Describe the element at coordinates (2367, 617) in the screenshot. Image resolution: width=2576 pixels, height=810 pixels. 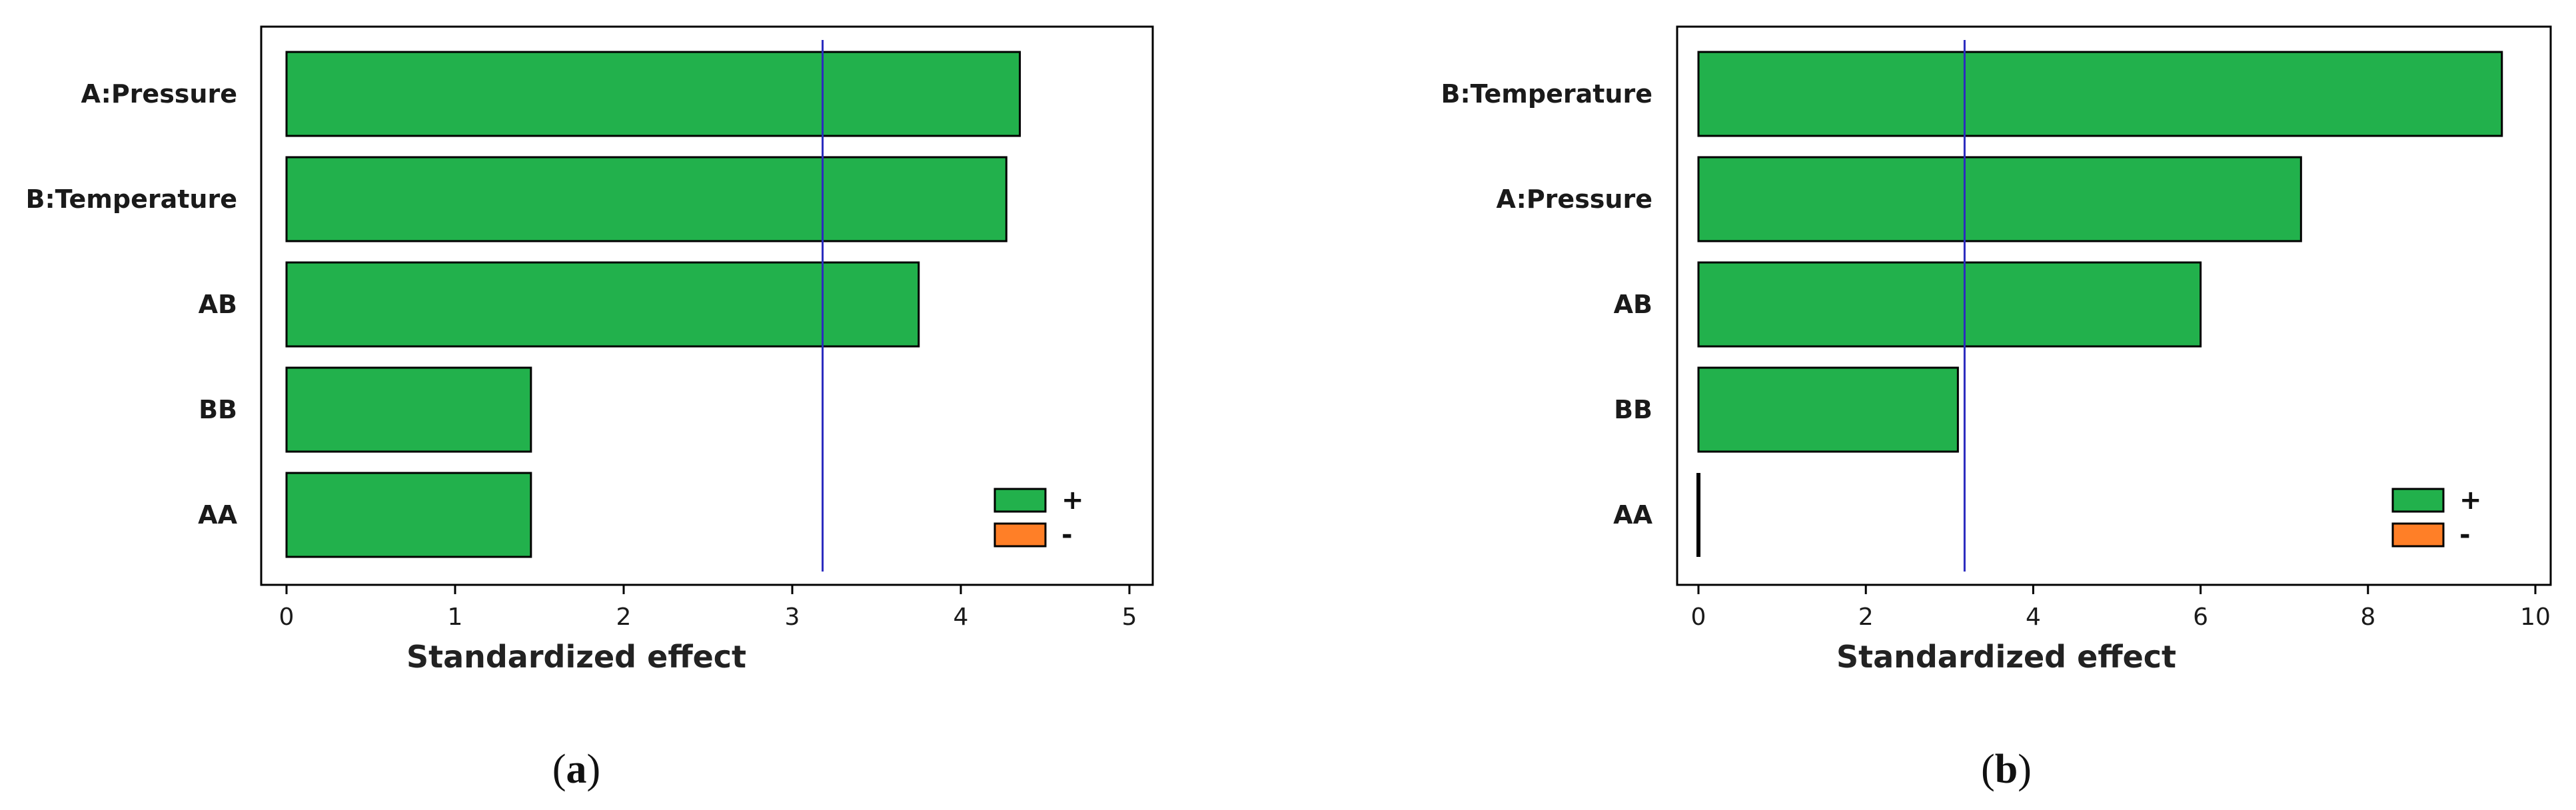
I see `x-tick-label: 8` at that location.